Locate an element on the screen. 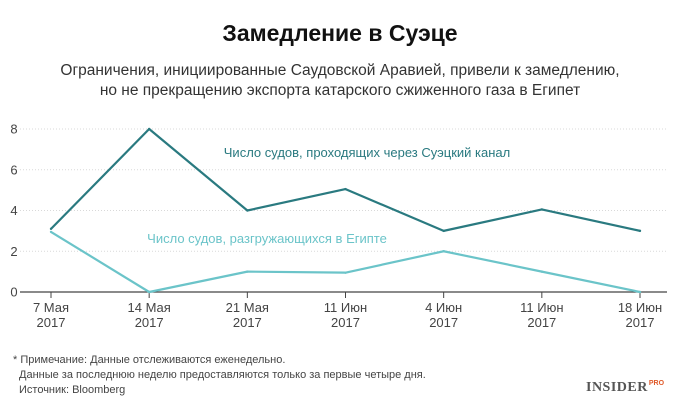 The height and width of the screenshot is (410, 680). x-tick-label: 7 Мая is located at coordinates (51, 307).